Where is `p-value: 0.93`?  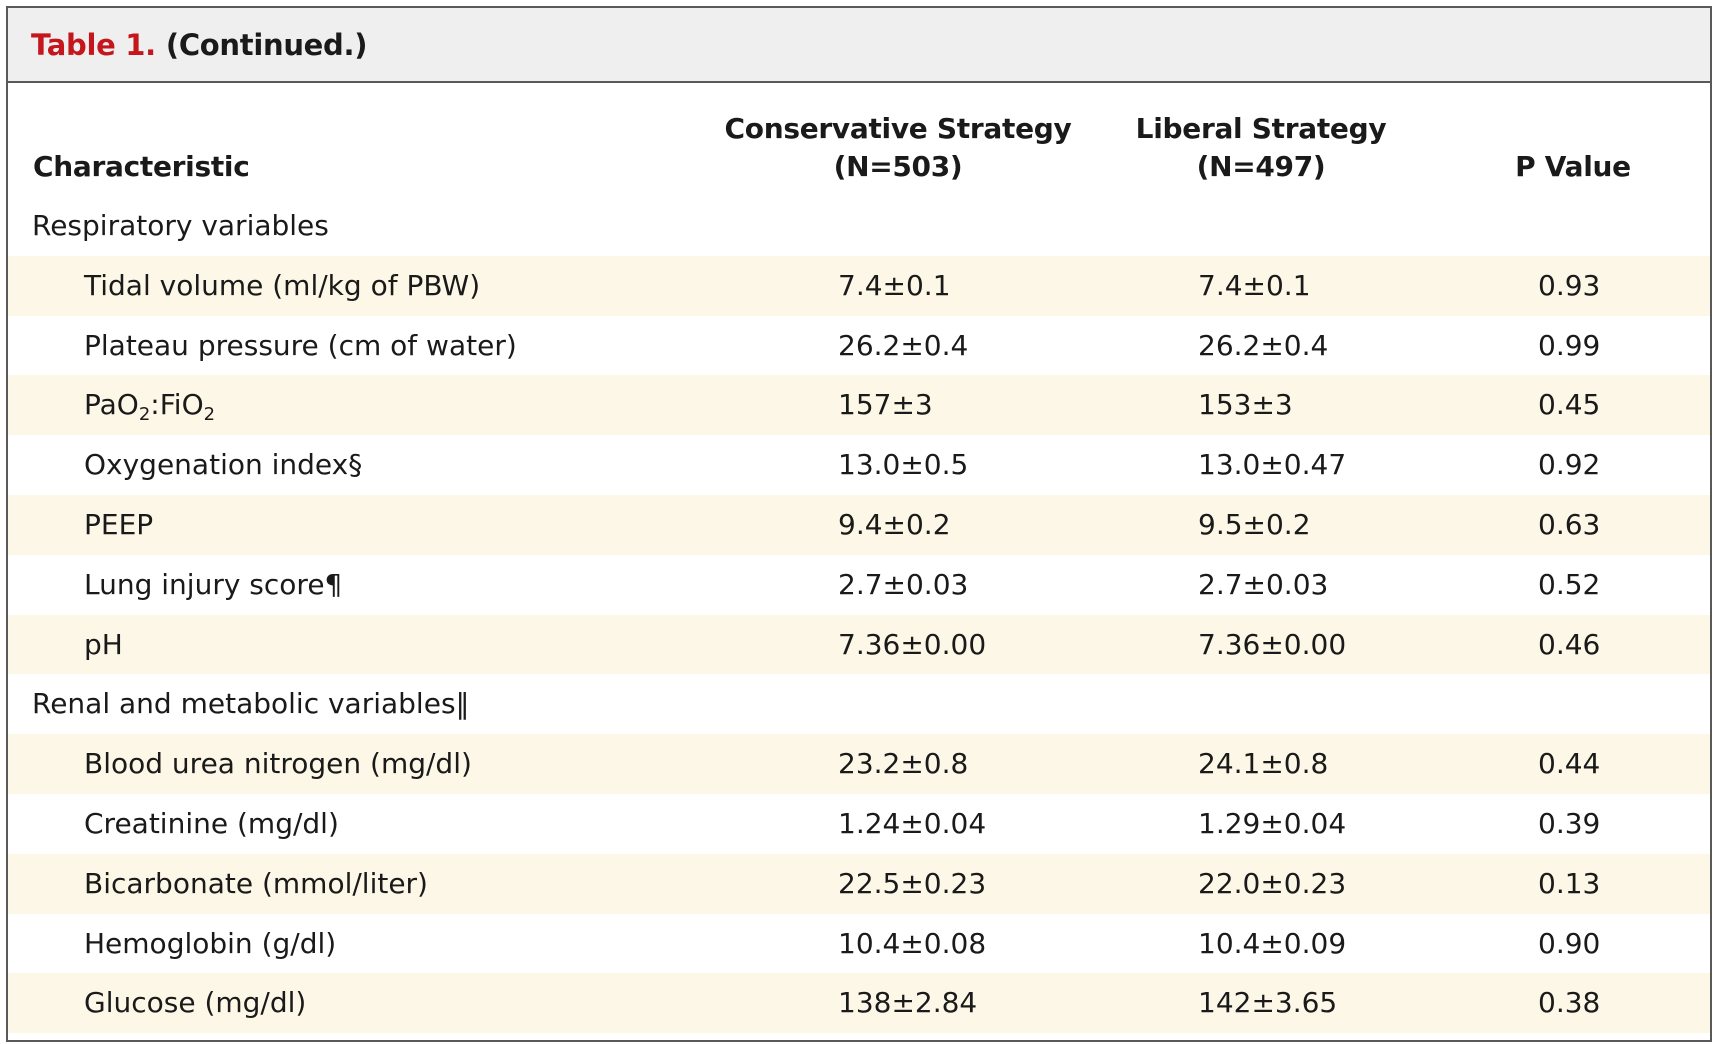 p-value: 0.93 is located at coordinates (1569, 285).